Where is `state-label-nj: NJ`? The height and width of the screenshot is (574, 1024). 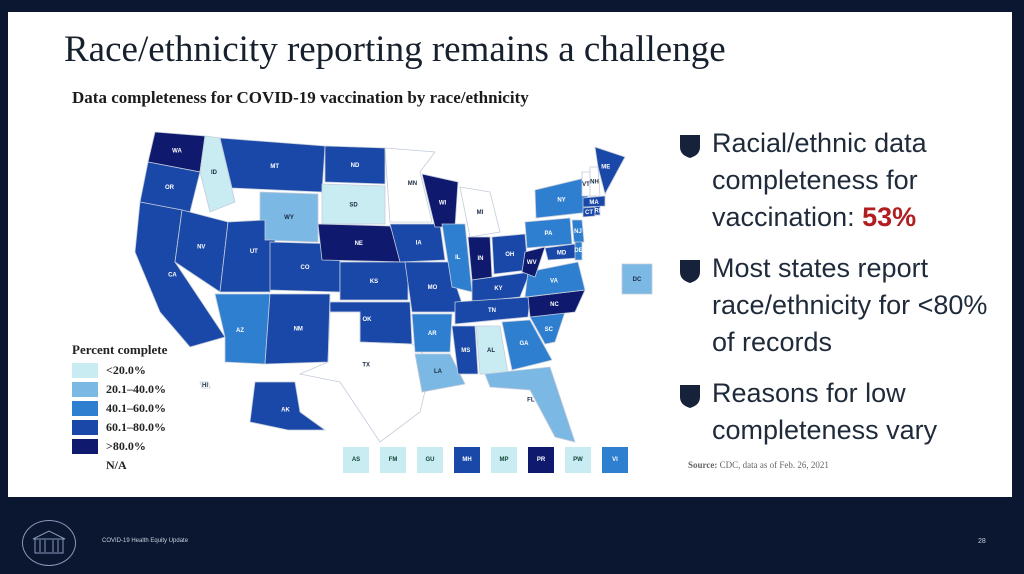 state-label-nj: NJ is located at coordinates (578, 232).